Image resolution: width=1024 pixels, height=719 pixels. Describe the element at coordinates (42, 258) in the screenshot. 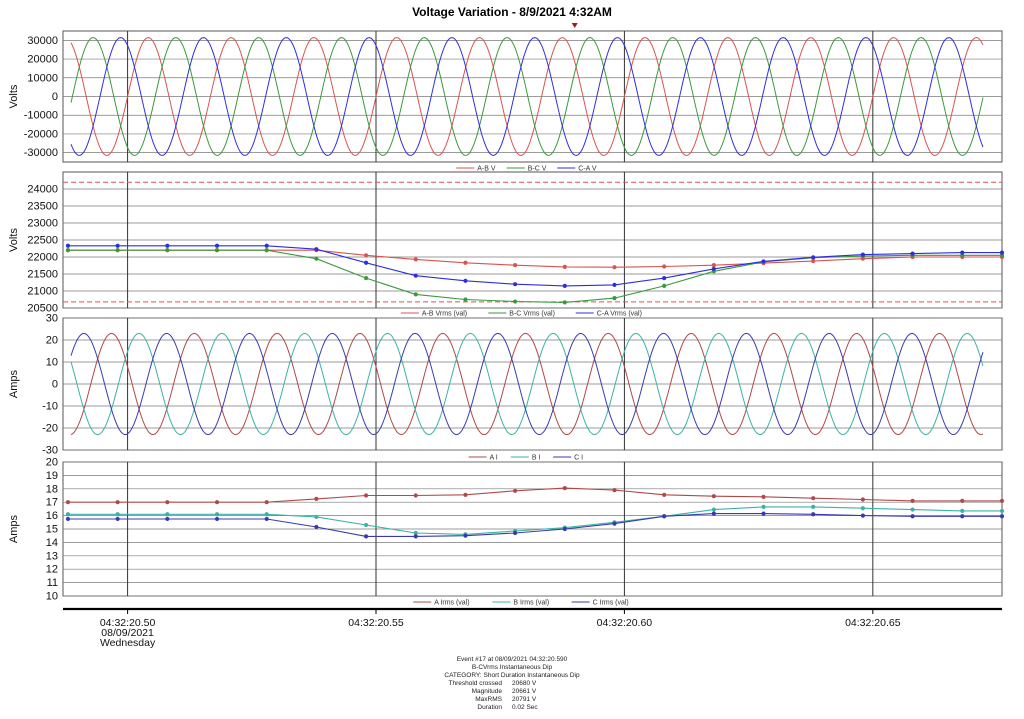

I see `y-tick-label: 22000` at that location.